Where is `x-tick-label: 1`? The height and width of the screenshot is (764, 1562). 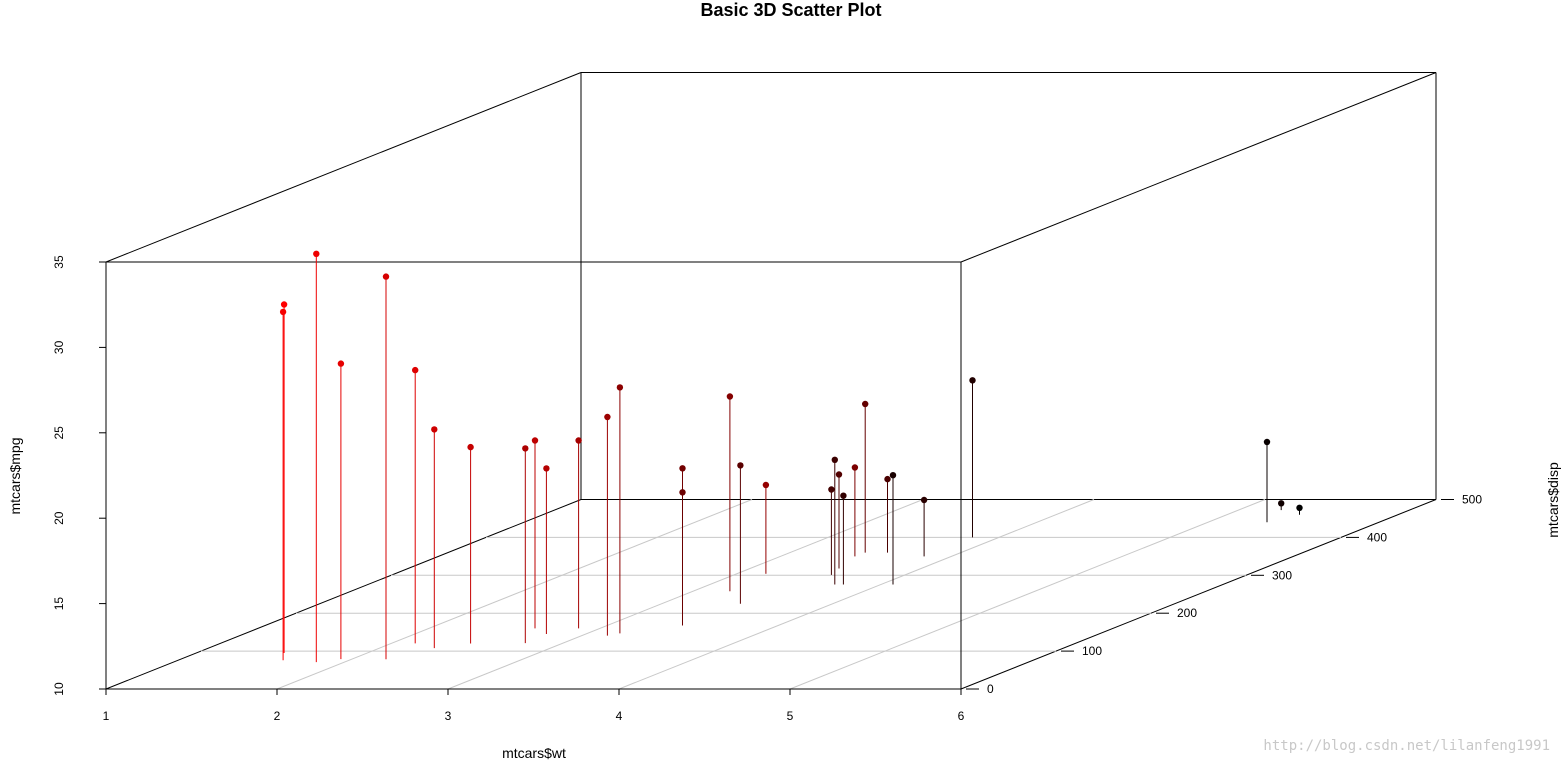
x-tick-label: 1 is located at coordinates (106, 716).